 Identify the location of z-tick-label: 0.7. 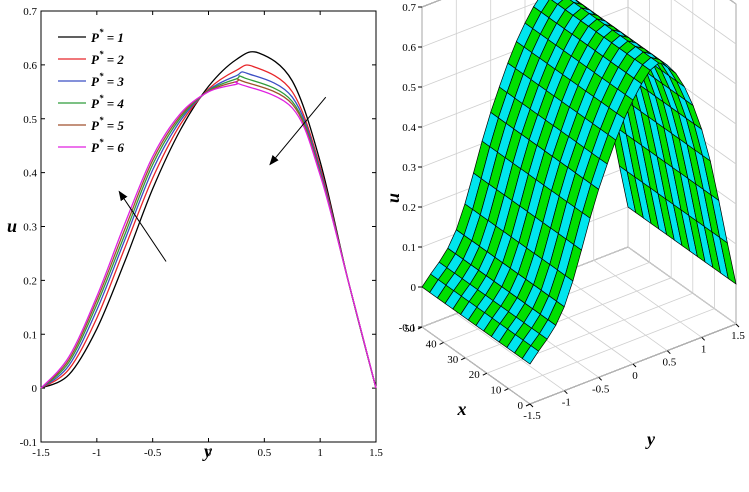
(409, 8).